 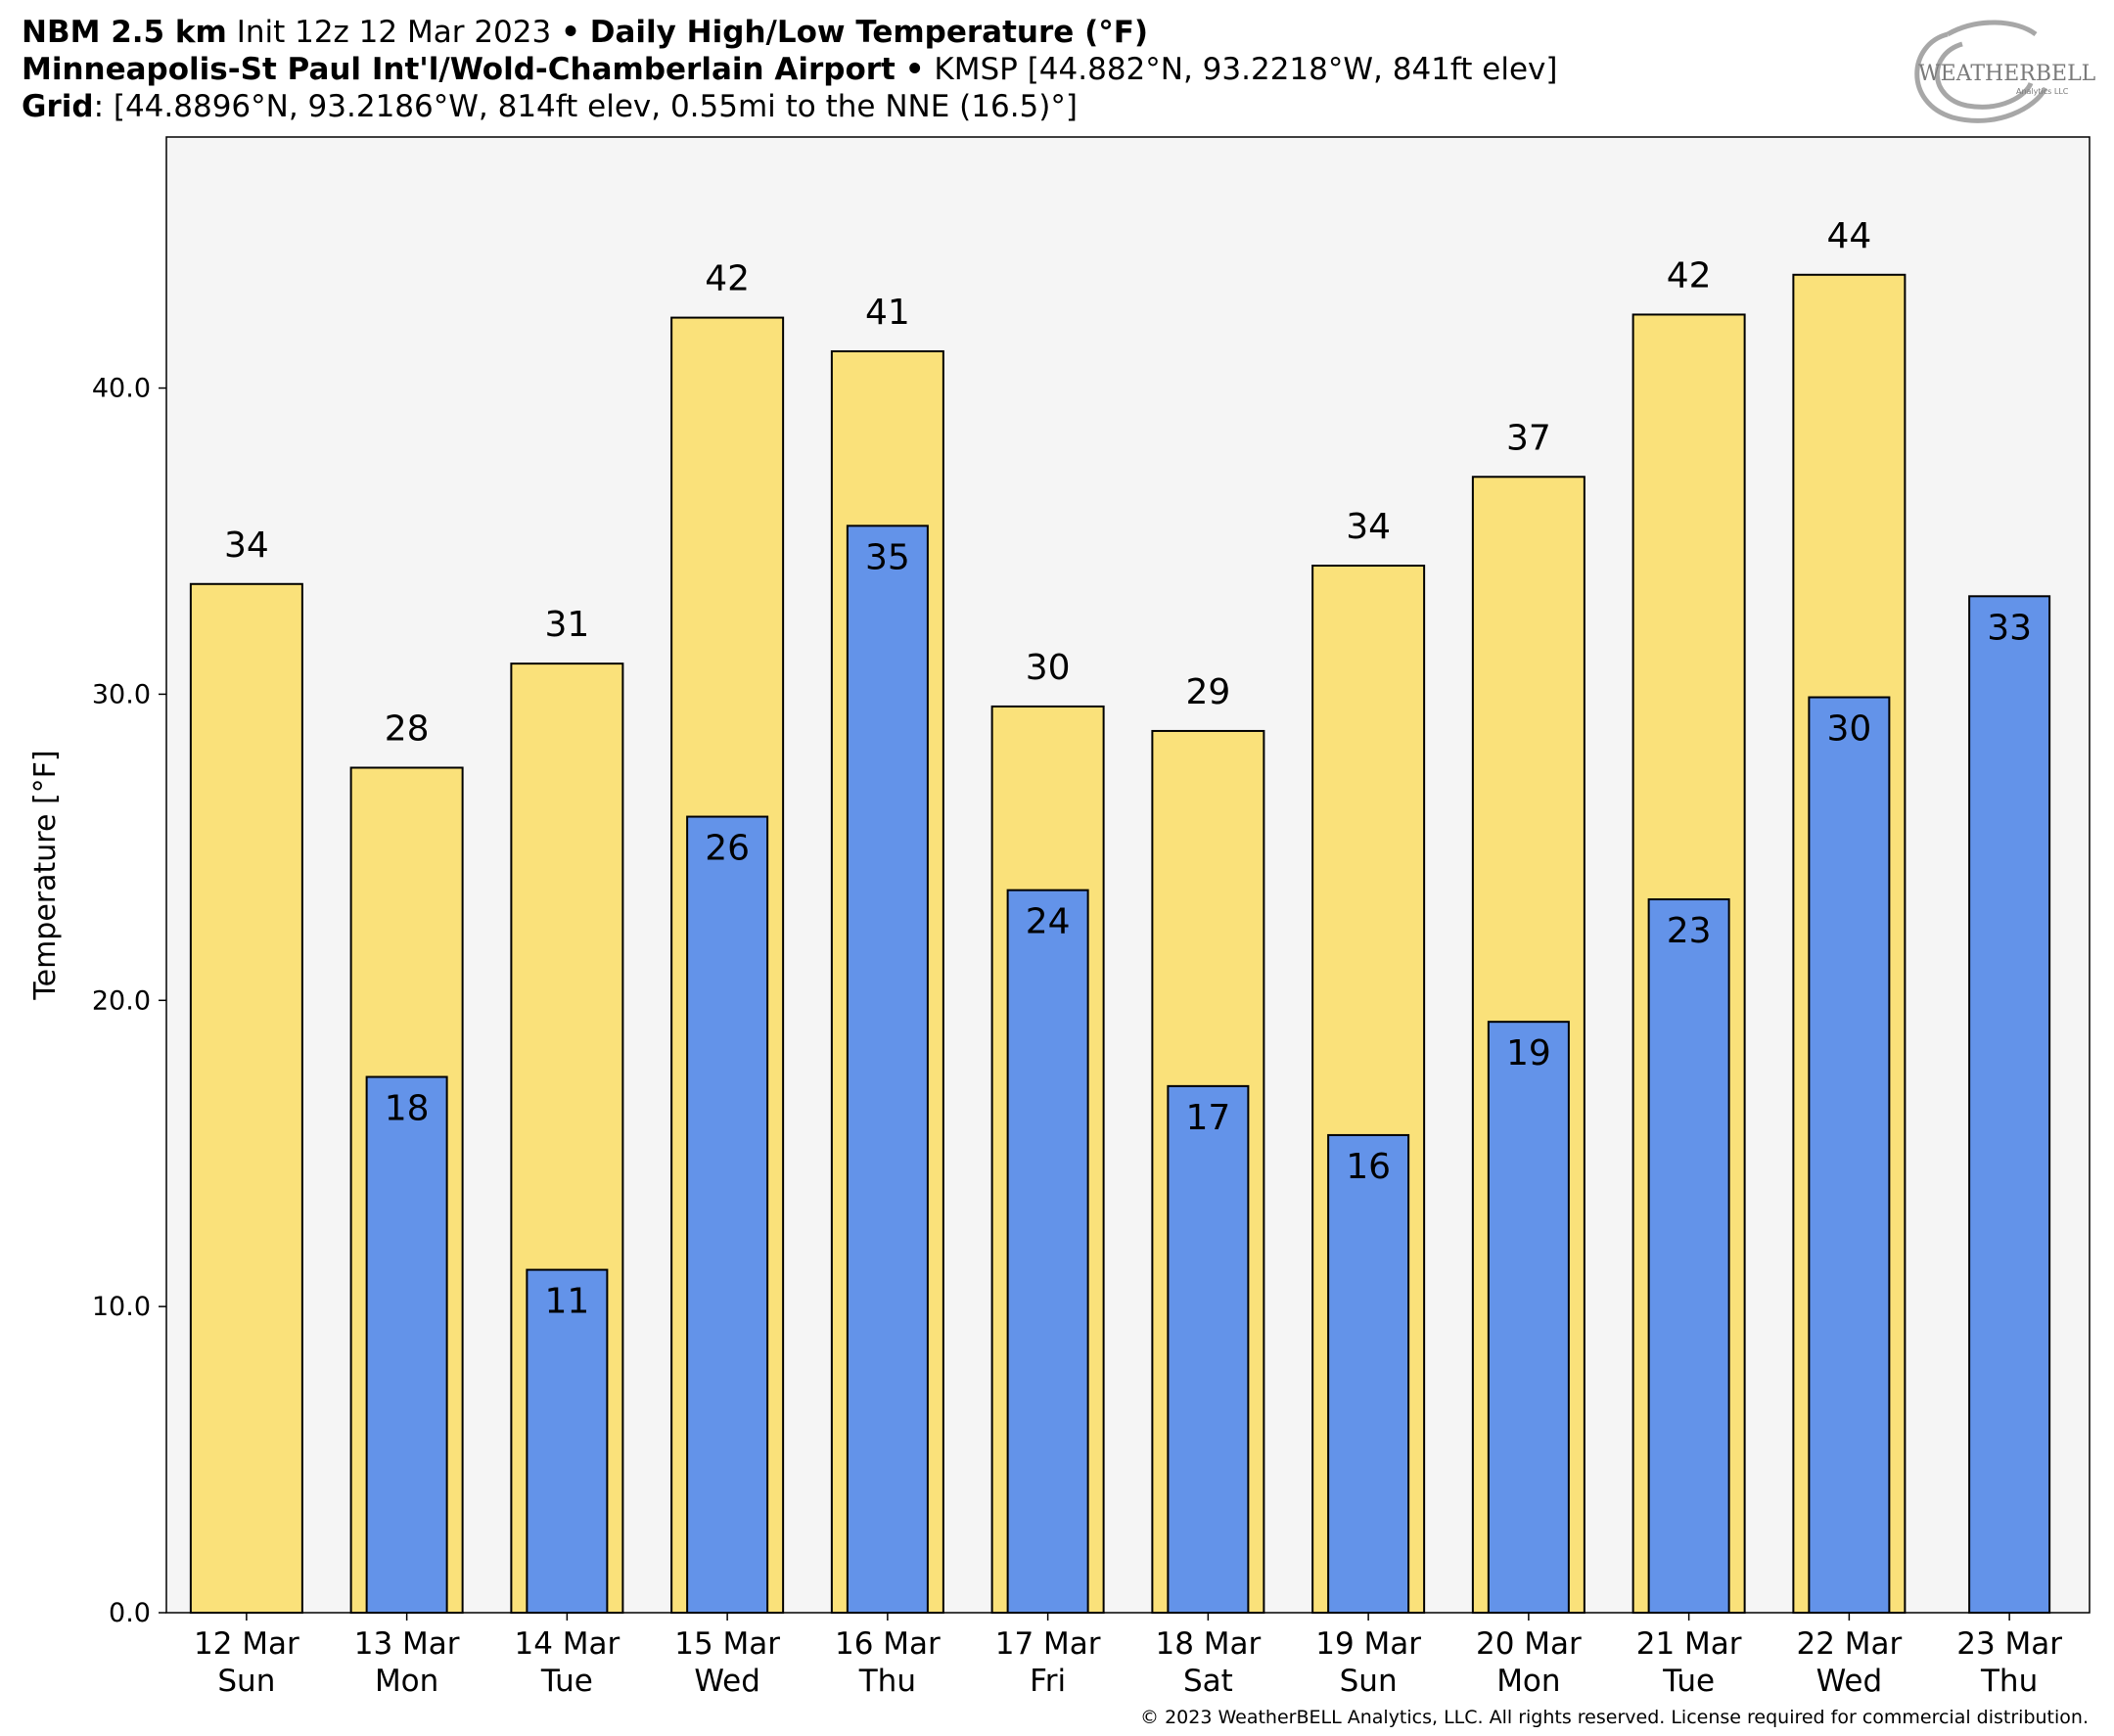 What do you see at coordinates (1049, 922) in the screenshot?
I see `low-temp-label: 24` at bounding box center [1049, 922].